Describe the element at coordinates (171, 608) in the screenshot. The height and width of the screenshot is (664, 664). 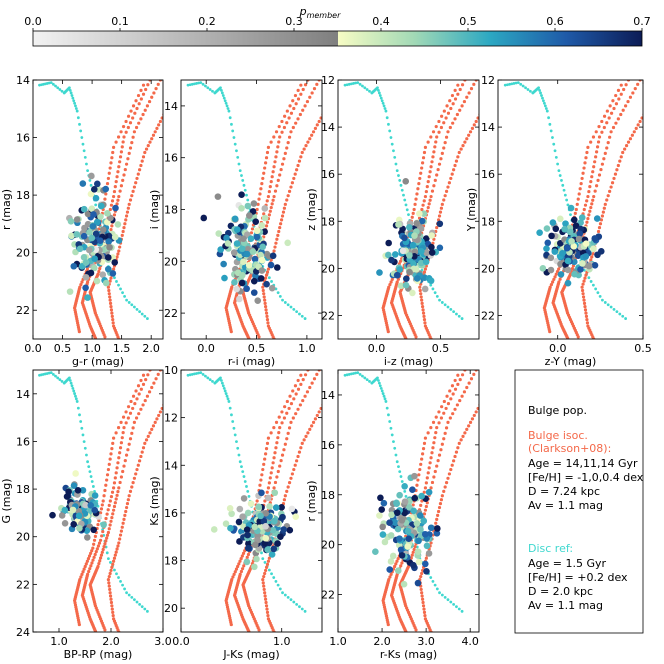
I see `y-tick-label: 20` at that location.